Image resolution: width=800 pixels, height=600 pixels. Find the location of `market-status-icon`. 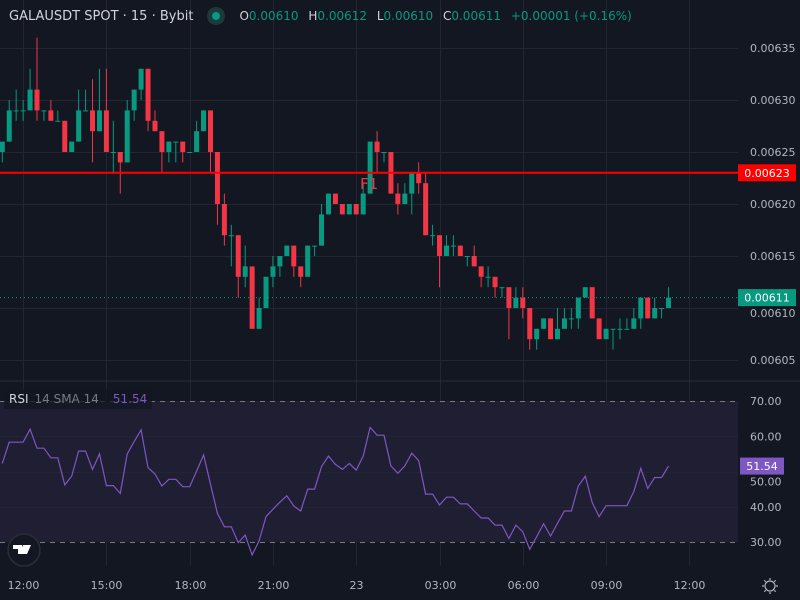

market-status-icon is located at coordinates (216, 16).